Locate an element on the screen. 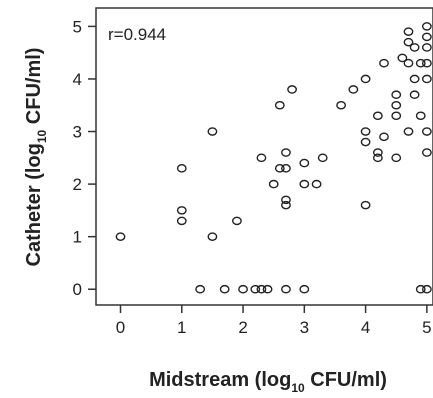  x-tick-label: 2 is located at coordinates (242, 327).